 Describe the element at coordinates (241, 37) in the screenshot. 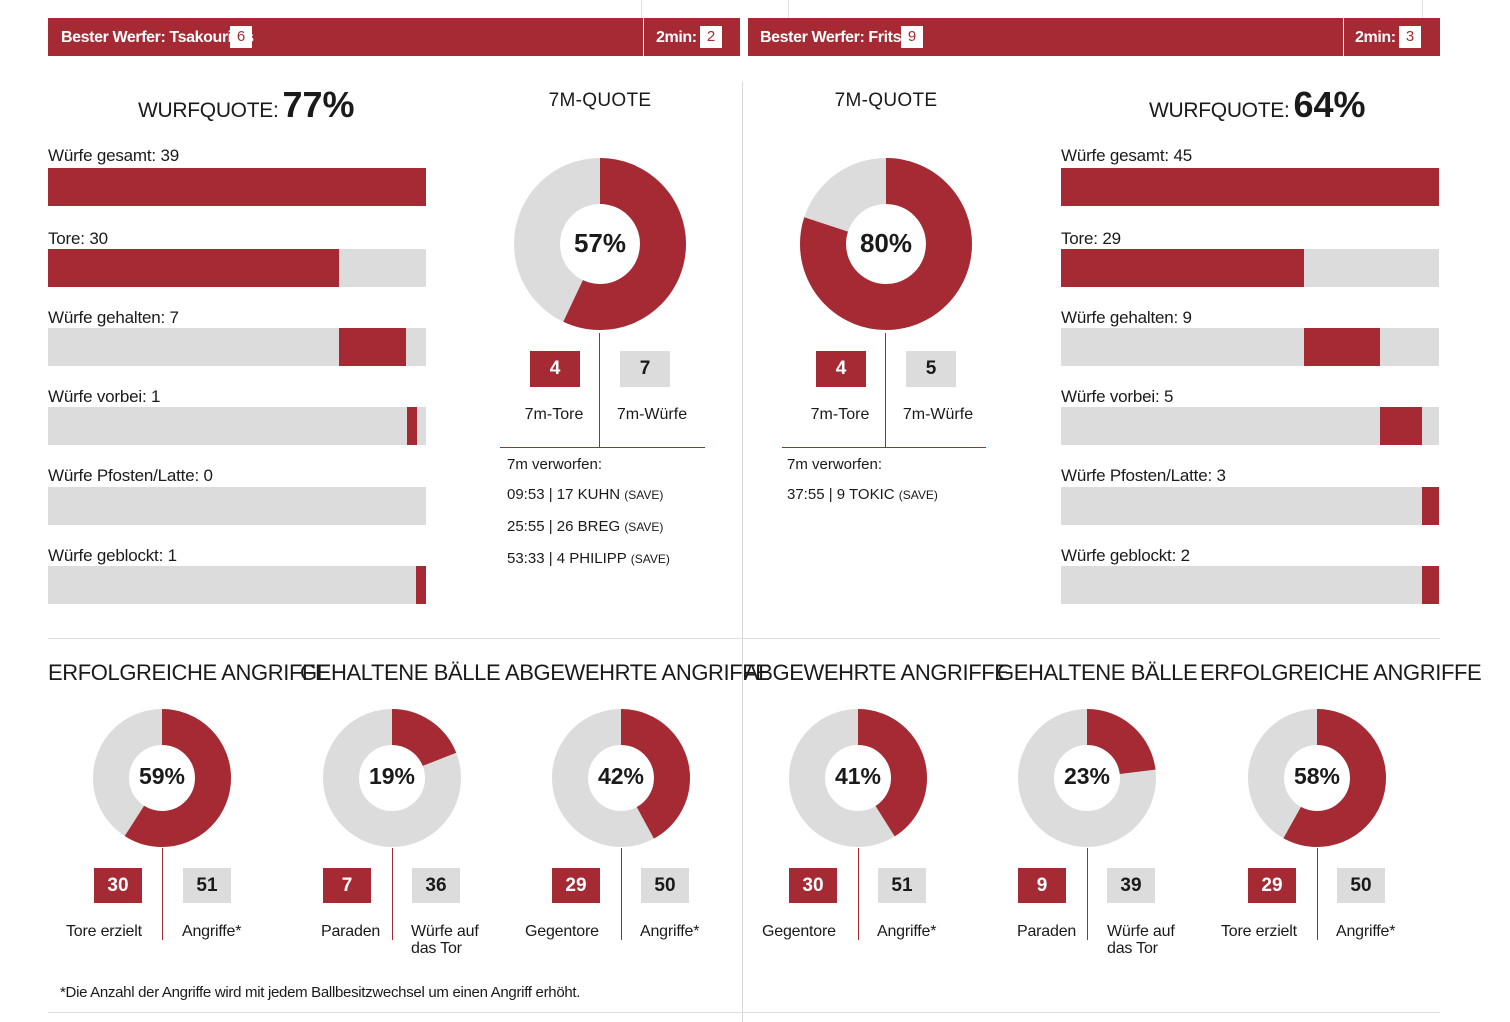

I see `best-thrower-goals: 6` at that location.